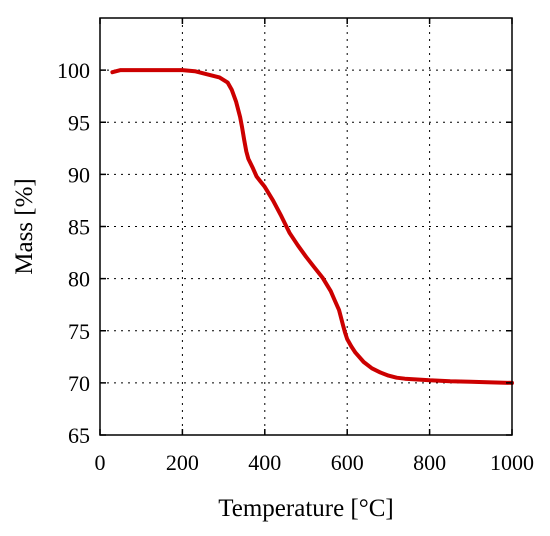  Describe the element at coordinates (79, 435) in the screenshot. I see `y-tick-label: 65` at that location.